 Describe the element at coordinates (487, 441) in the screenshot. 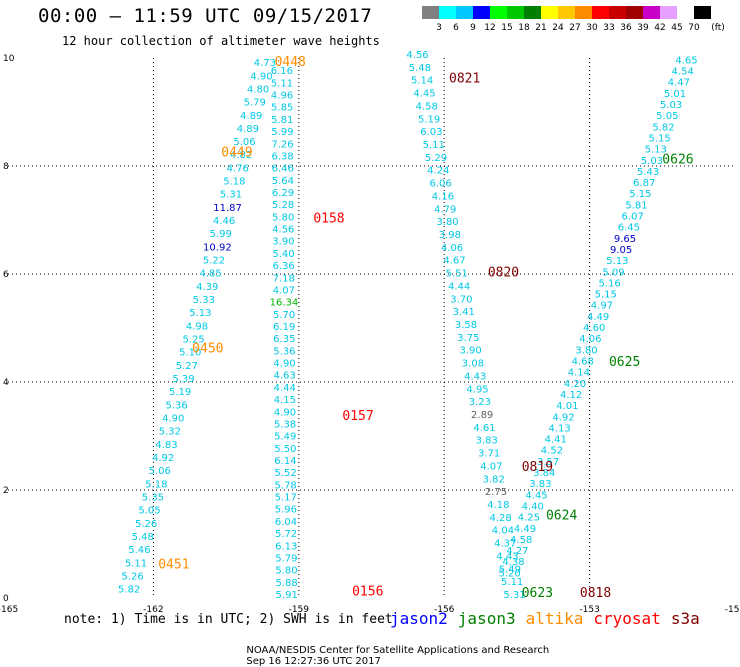

I see `swh-value: 3.83` at that location.